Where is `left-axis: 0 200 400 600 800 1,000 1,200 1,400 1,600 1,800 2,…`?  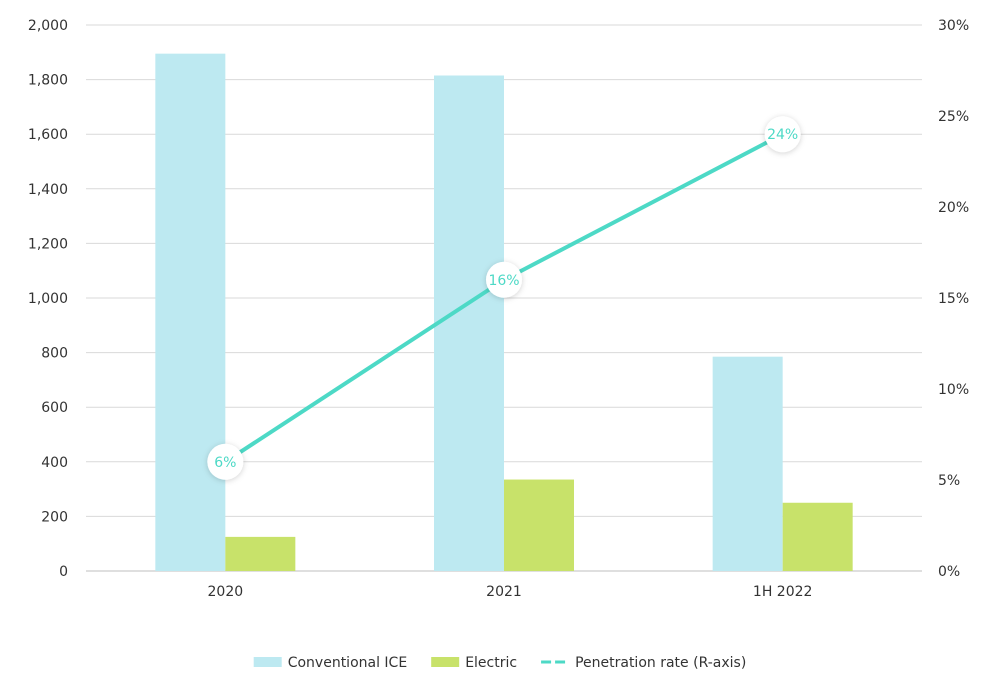 left-axis: 0 200 400 600 800 1,000 1,200 1,400 1,600 1,800 2,… is located at coordinates (48, 299).